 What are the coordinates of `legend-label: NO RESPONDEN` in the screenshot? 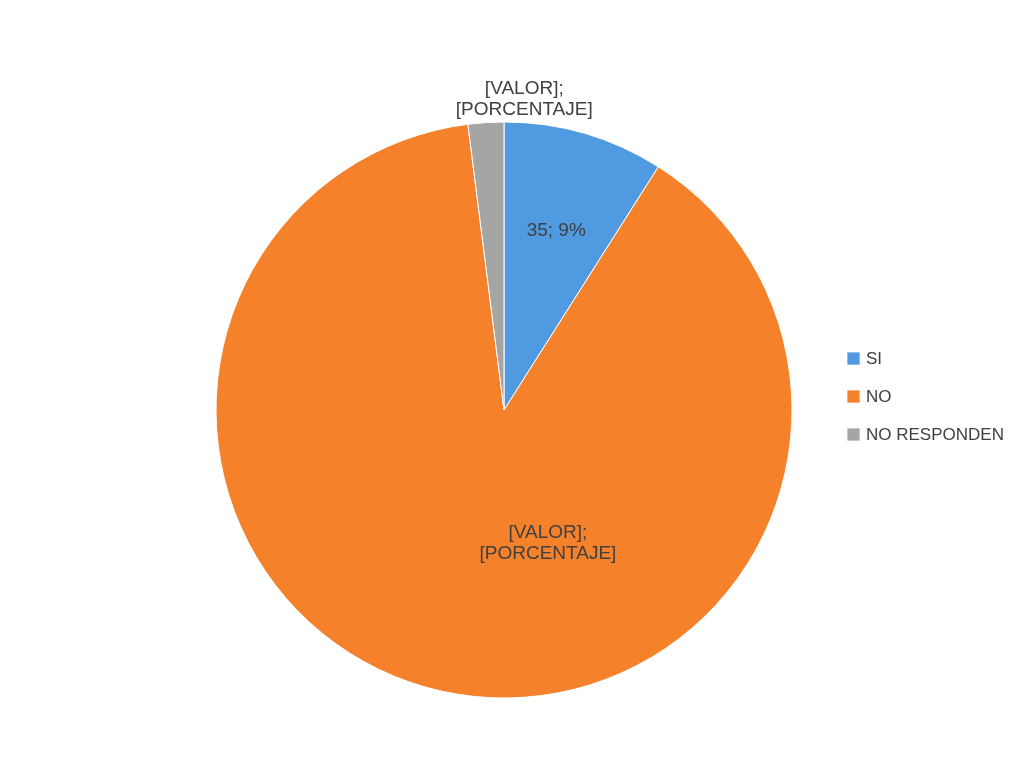 It's located at (935, 434).